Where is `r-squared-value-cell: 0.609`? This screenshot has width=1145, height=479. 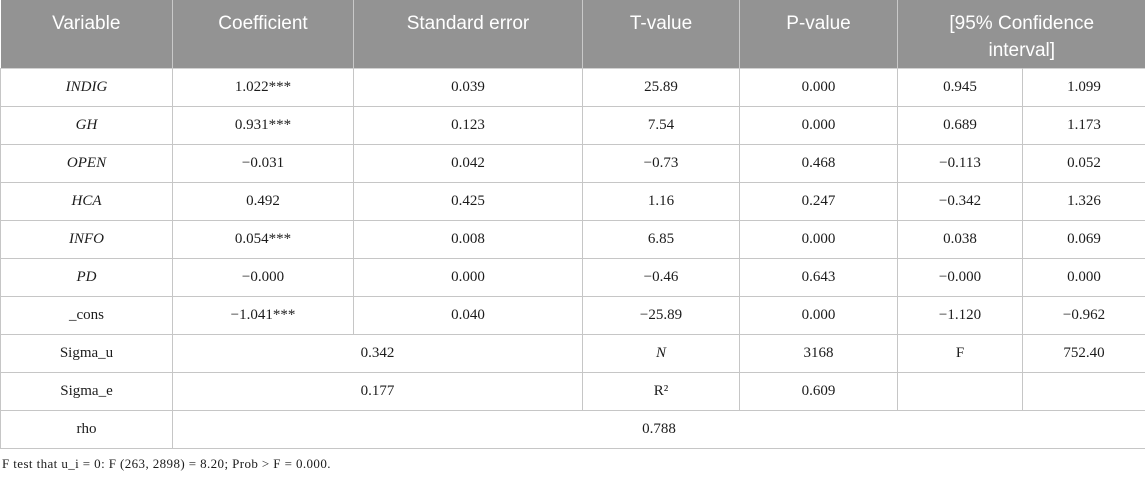 r-squared-value-cell: 0.609 is located at coordinates (818, 391).